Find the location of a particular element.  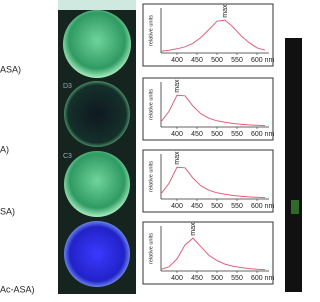

side-label: A) is located at coordinates (4, 149).